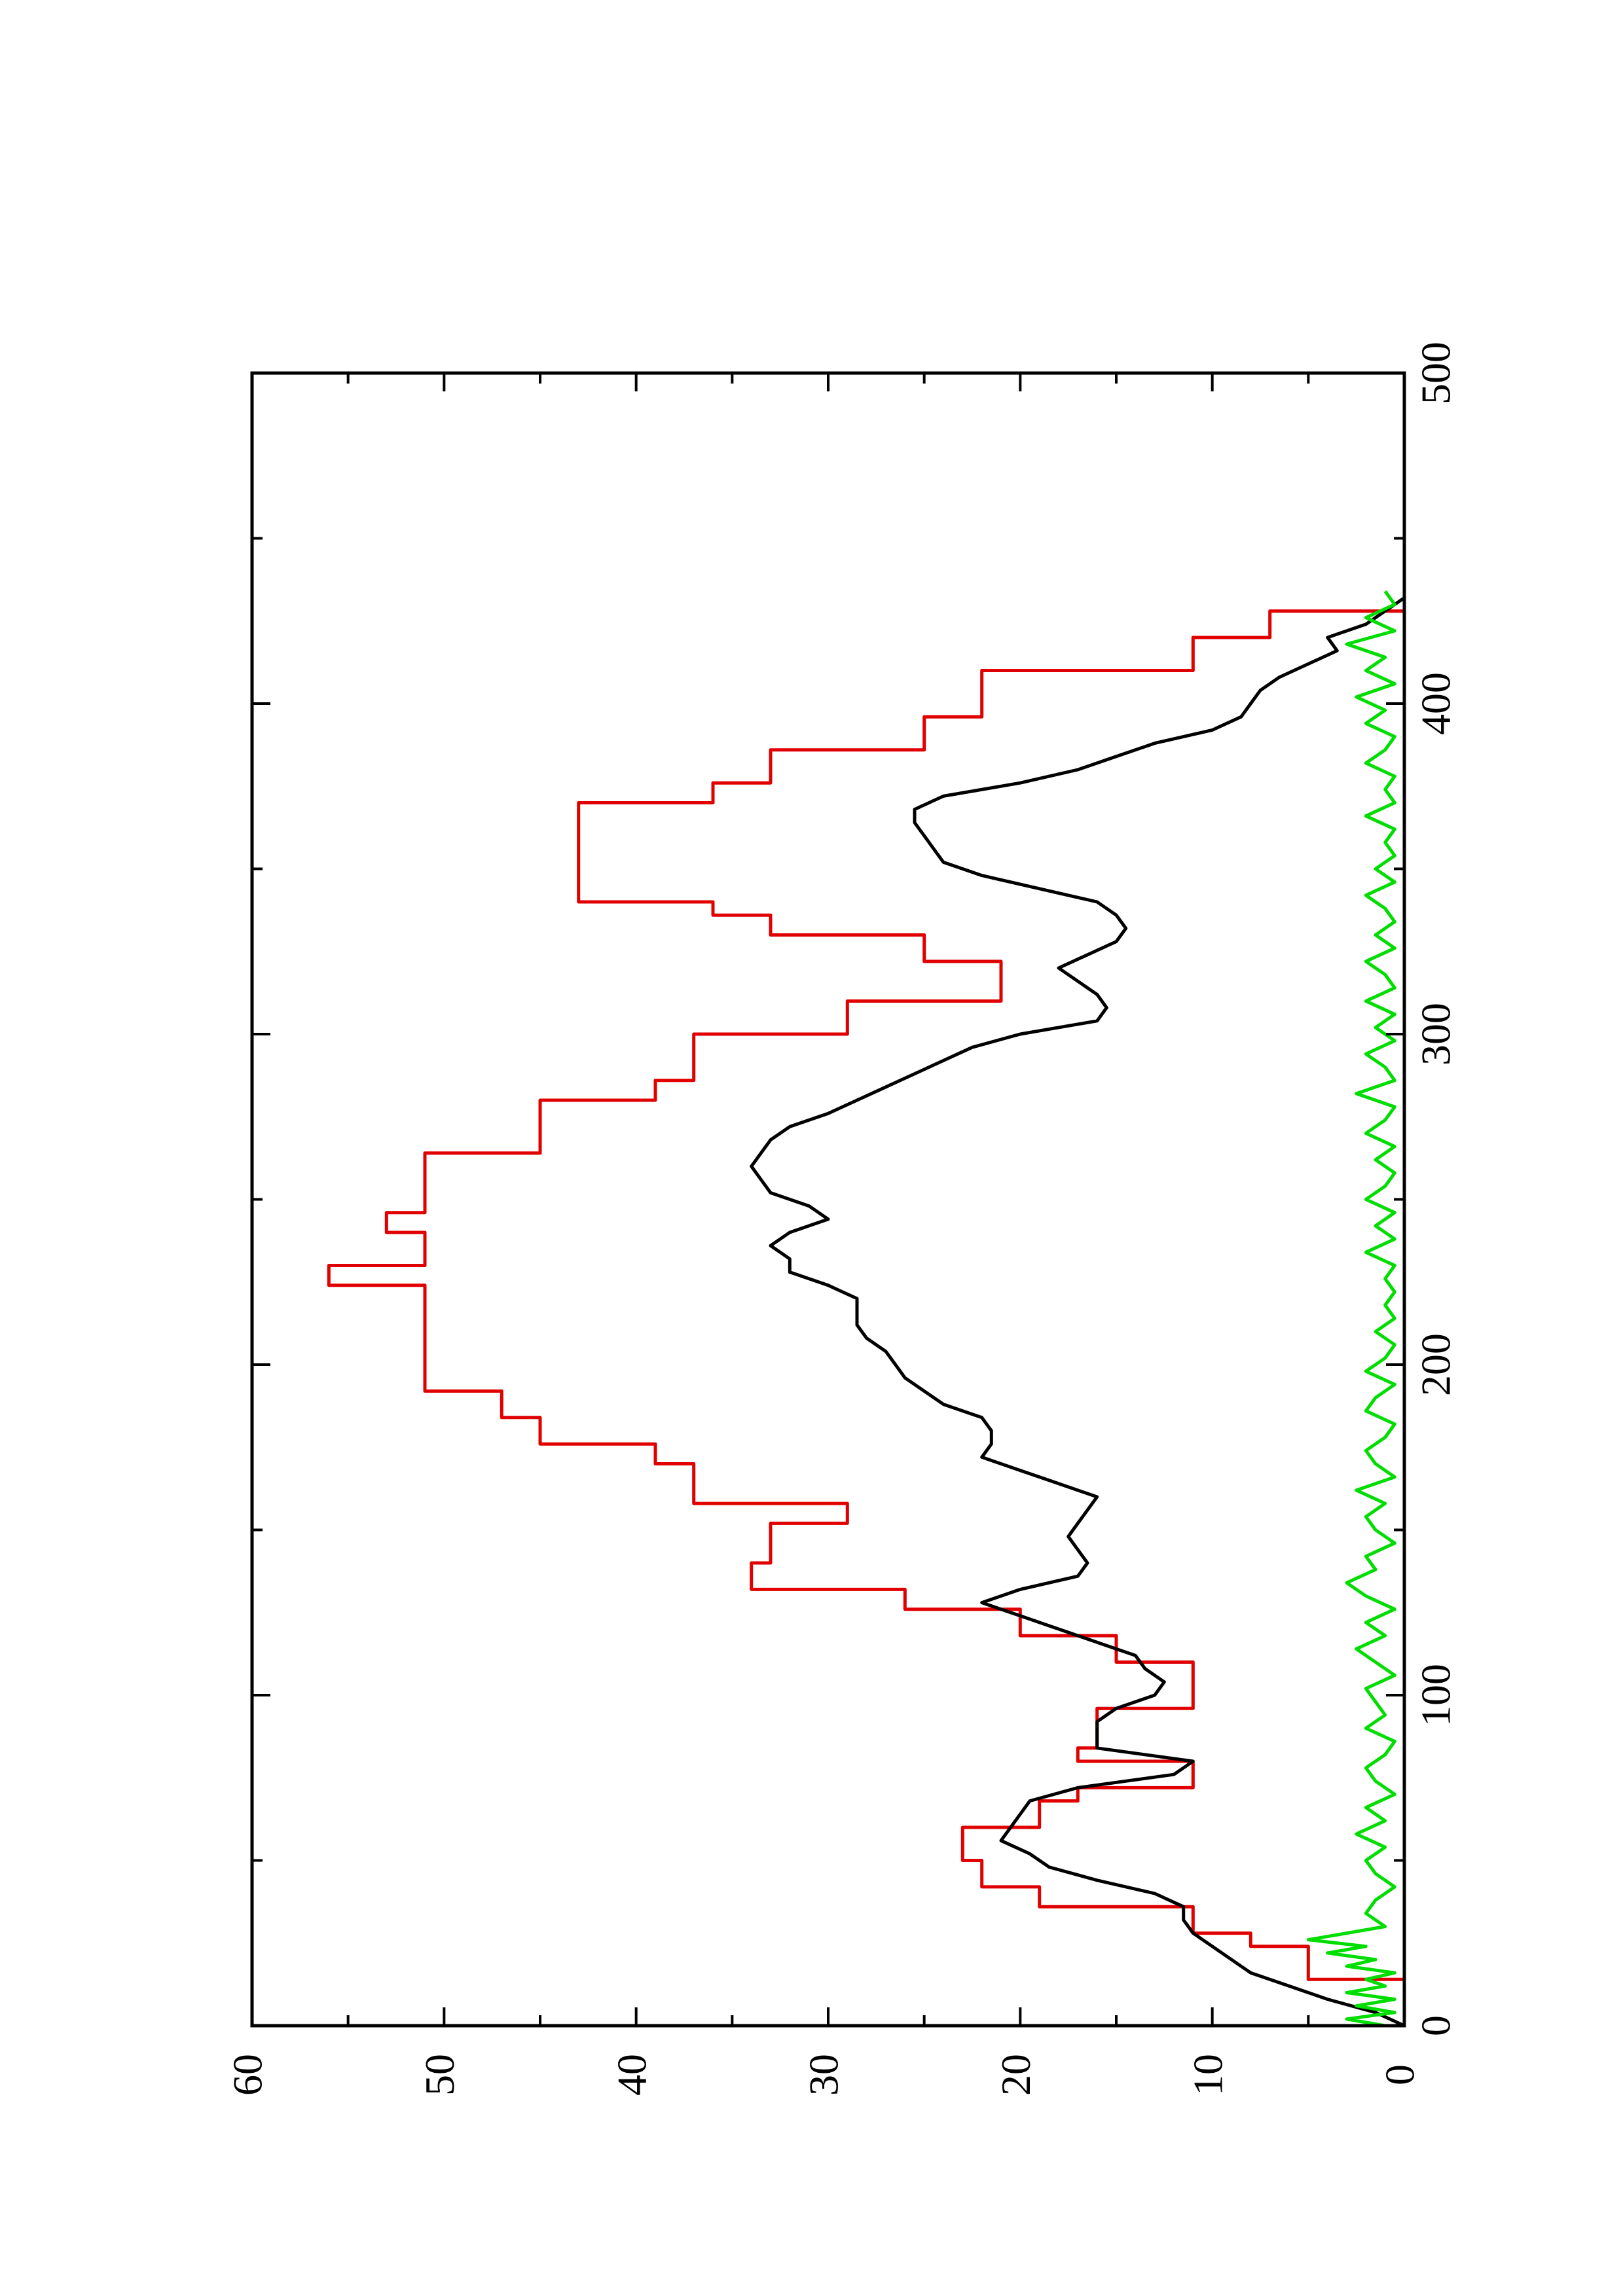 The image size is (1623, 2296). What do you see at coordinates (1436, 373) in the screenshot?
I see `x-tick-label: 500` at bounding box center [1436, 373].